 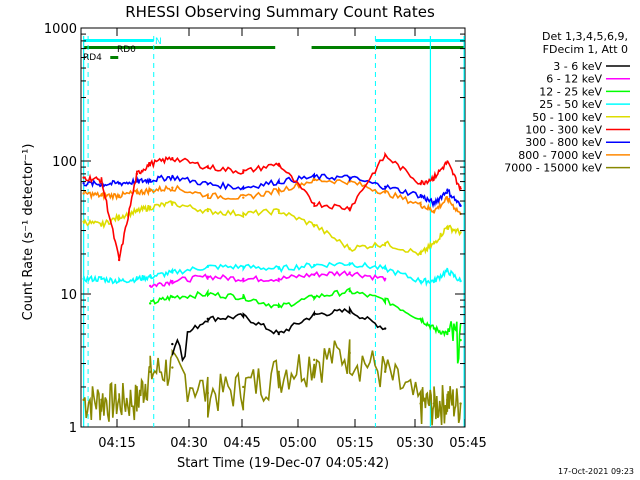 I want to click on legend-label: 25 - 50 keV, so click(x=570, y=104).